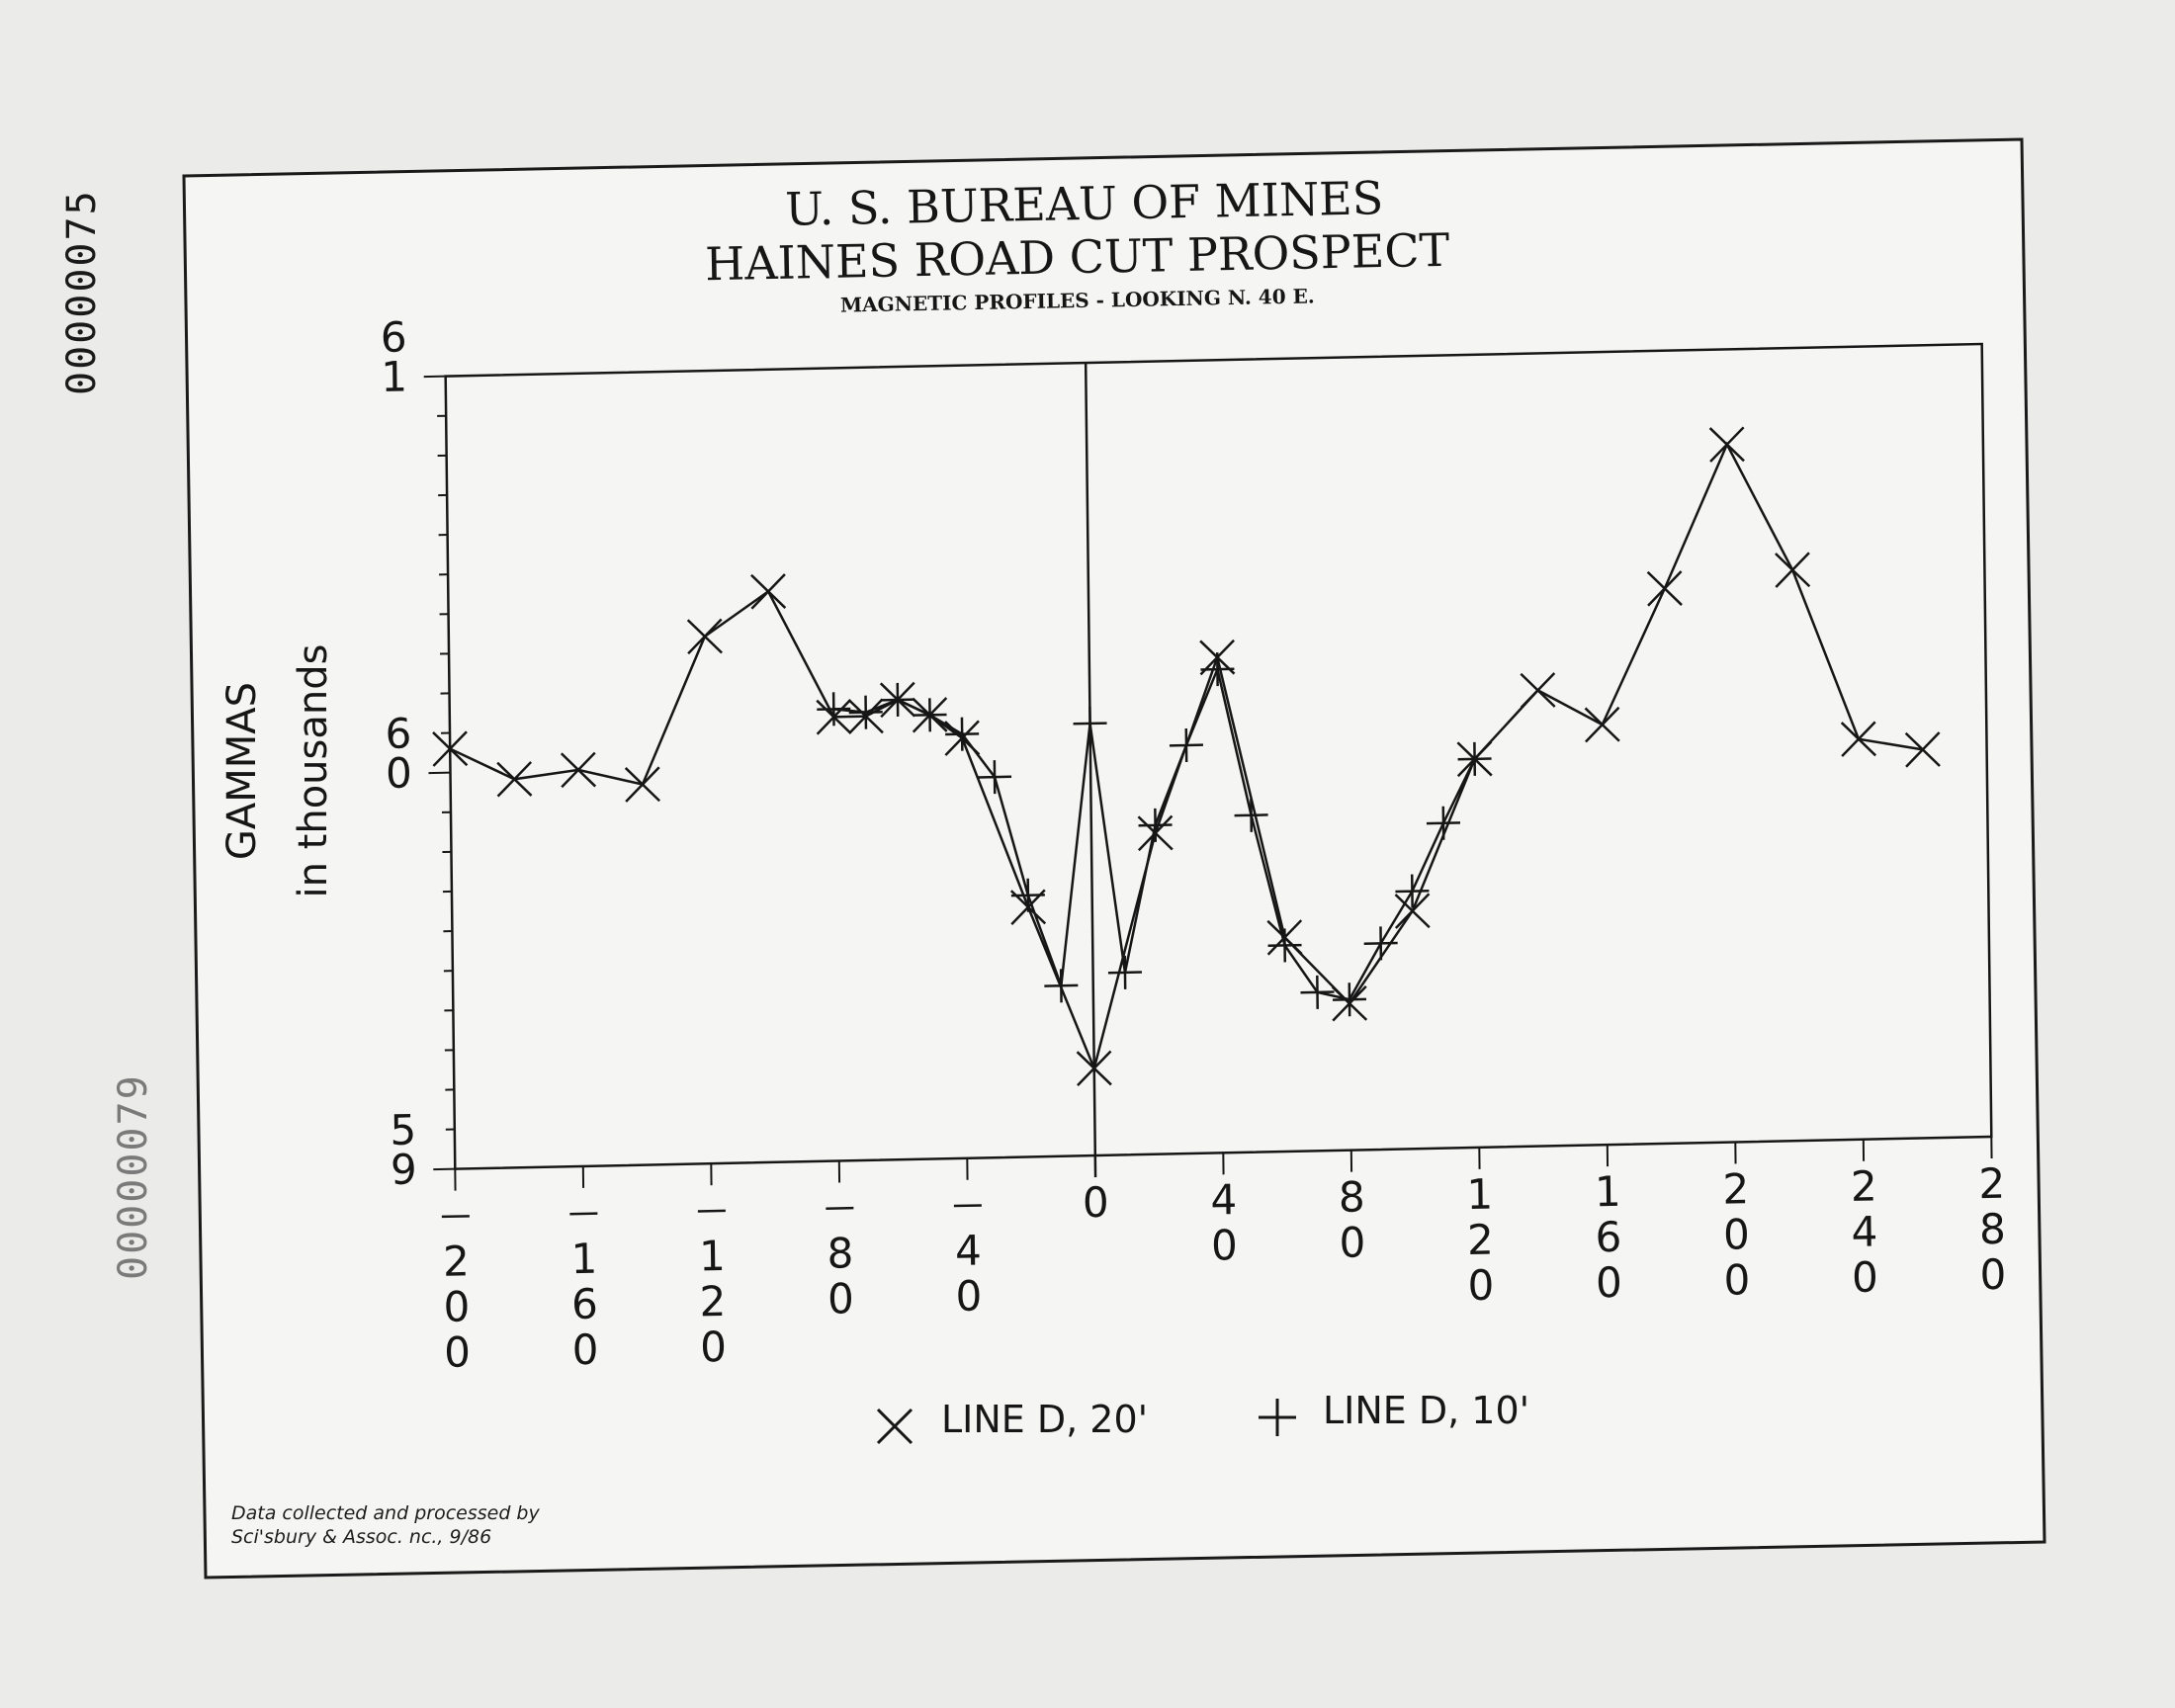 The width and height of the screenshot is (2175, 1708). What do you see at coordinates (386, 1513) in the screenshot?
I see `credit-line-1: Data collected and processed by` at bounding box center [386, 1513].